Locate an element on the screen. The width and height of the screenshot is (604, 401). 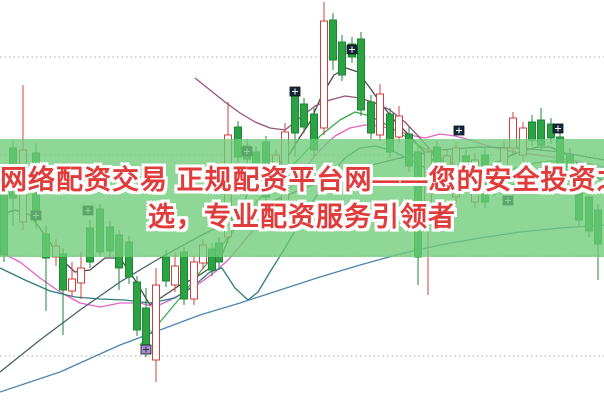
banner-title-line2: 选，专业配资服务引领者 is located at coordinates (302, 217).